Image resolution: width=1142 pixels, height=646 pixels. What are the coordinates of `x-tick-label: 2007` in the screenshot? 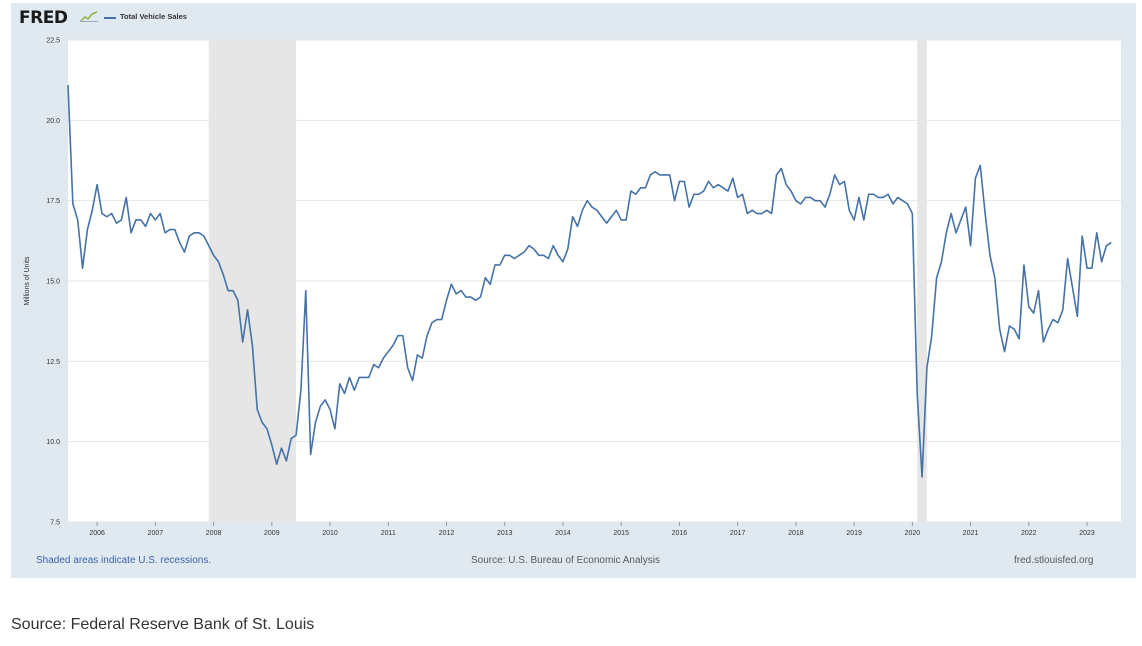 It's located at (156, 533).